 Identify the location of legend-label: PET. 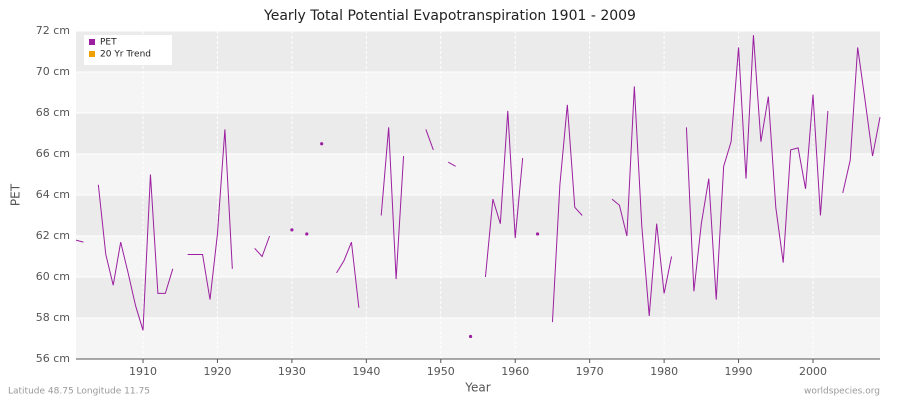
(108, 43).